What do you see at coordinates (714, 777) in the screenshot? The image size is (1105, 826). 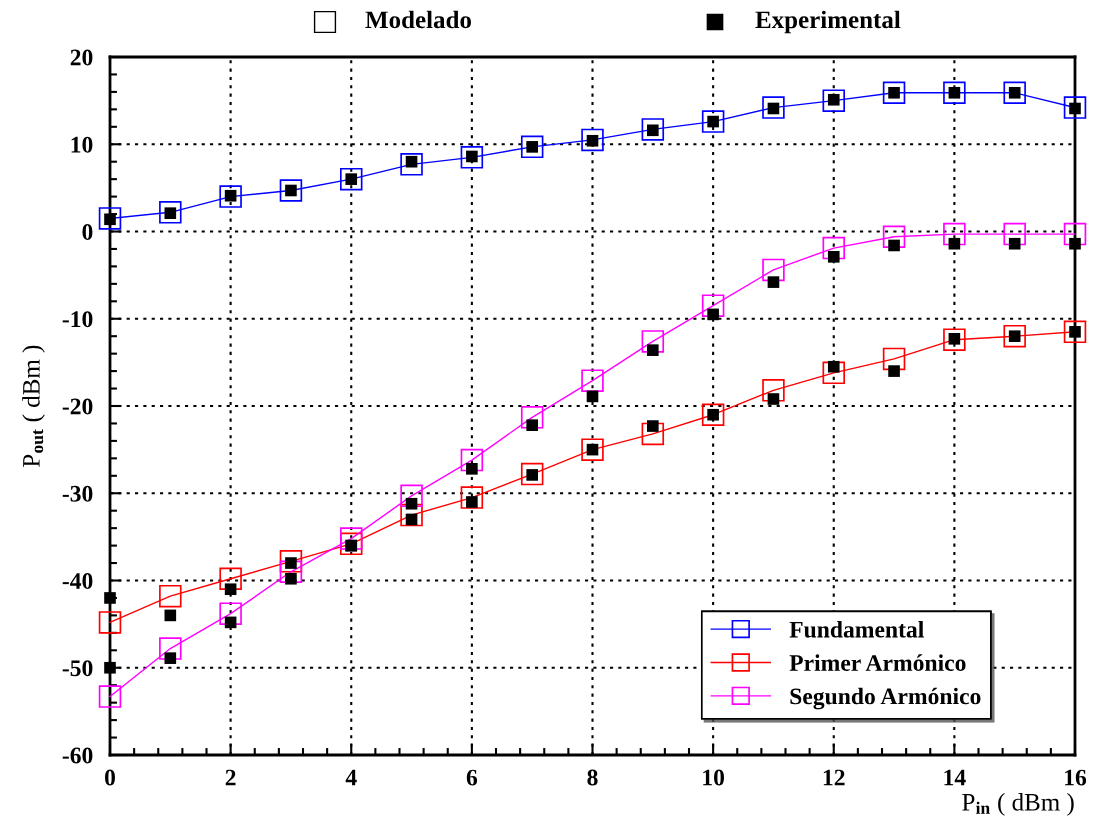 I see `x-tick-label: 10` at bounding box center [714, 777].